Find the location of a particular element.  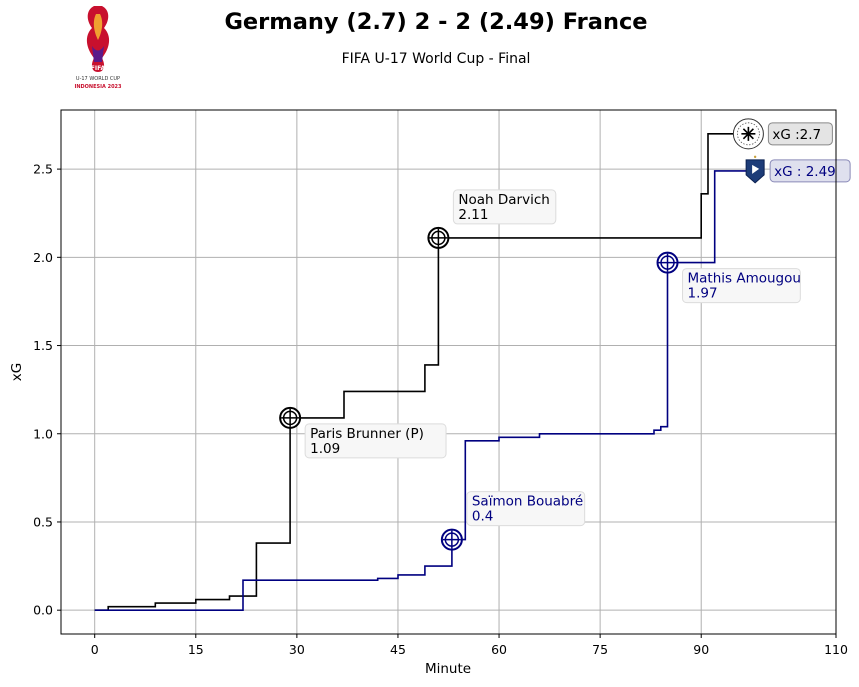

total-xg-label: xG : 2.49 is located at coordinates (805, 172).